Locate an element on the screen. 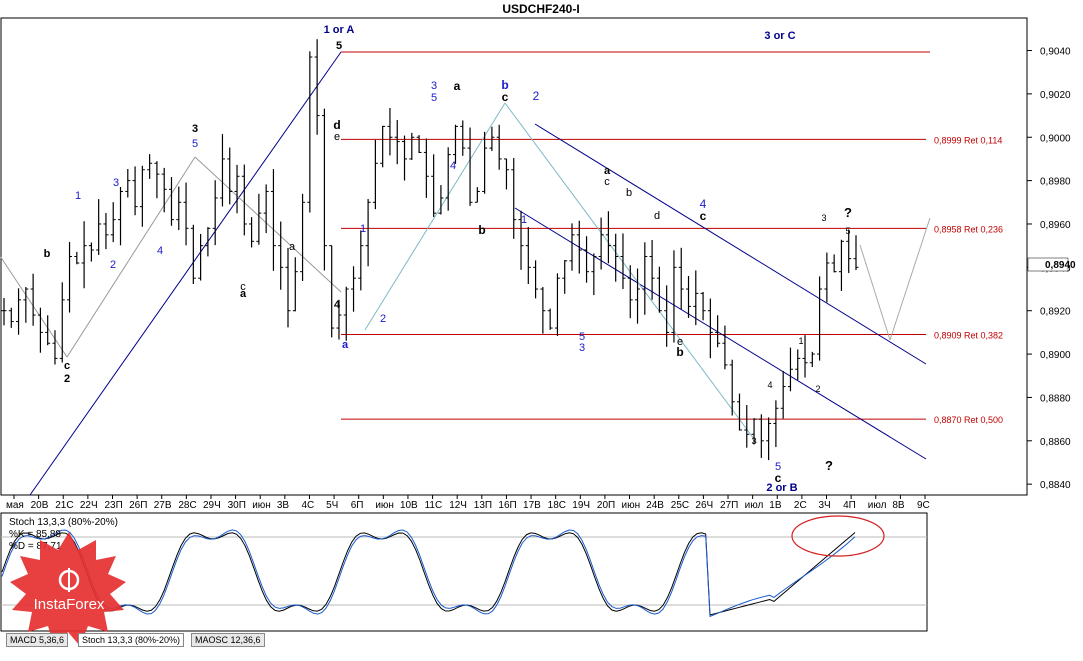 The width and height of the screenshot is (1083, 661). price-tick-label: 0,8880 is located at coordinates (1055, 398).